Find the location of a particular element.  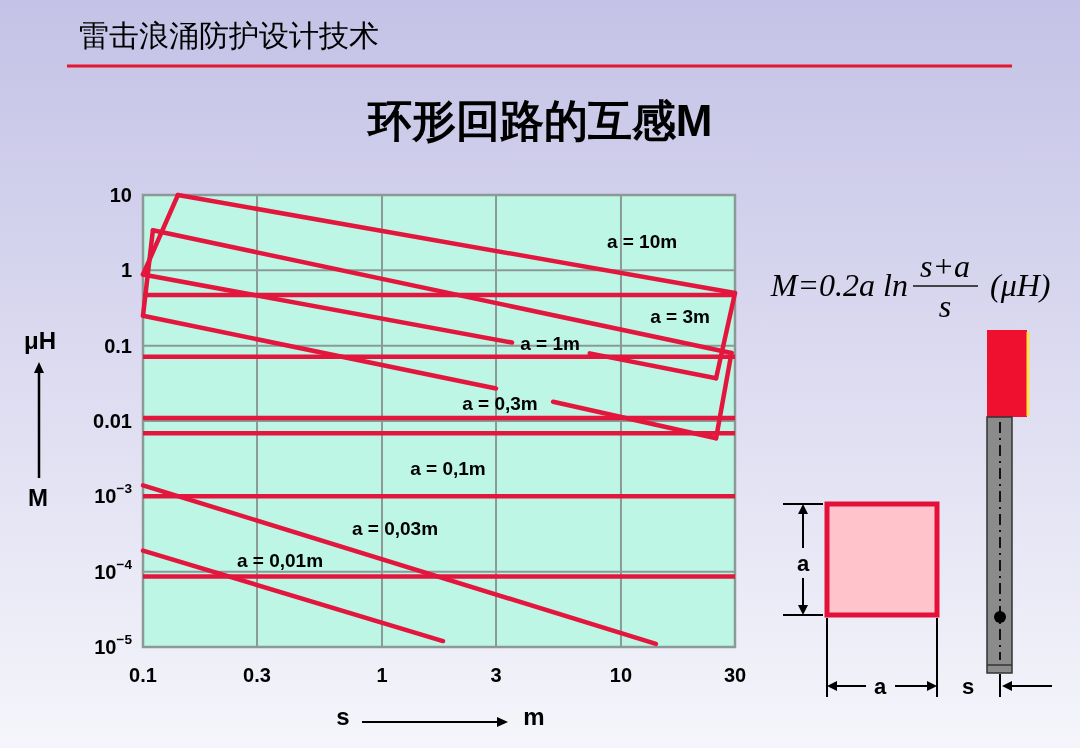

x-tick-label: 1 is located at coordinates (382, 675).